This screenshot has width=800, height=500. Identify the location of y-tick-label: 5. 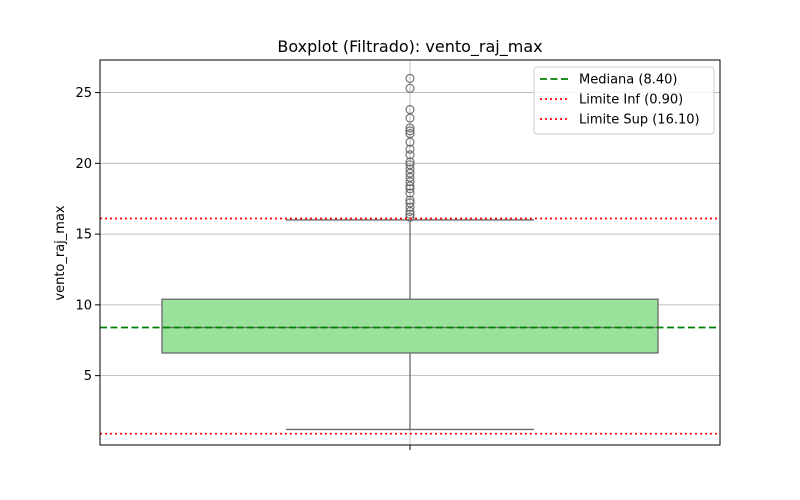
(88, 376).